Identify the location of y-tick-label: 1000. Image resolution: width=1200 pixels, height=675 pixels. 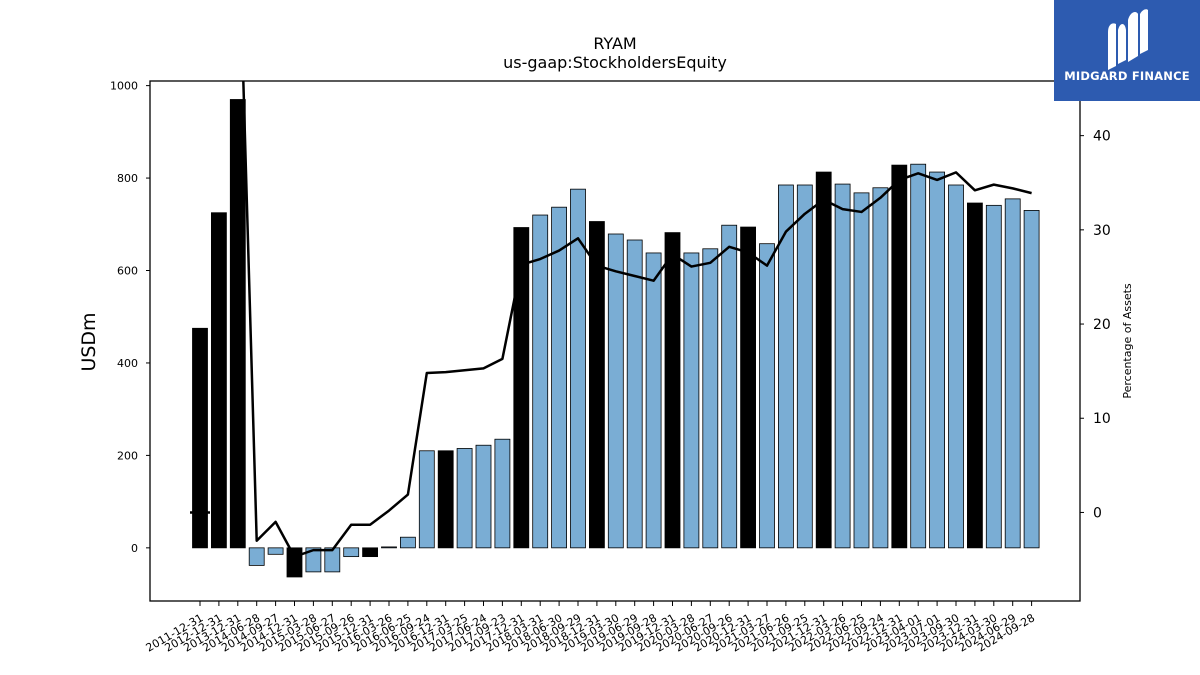
(124, 86).